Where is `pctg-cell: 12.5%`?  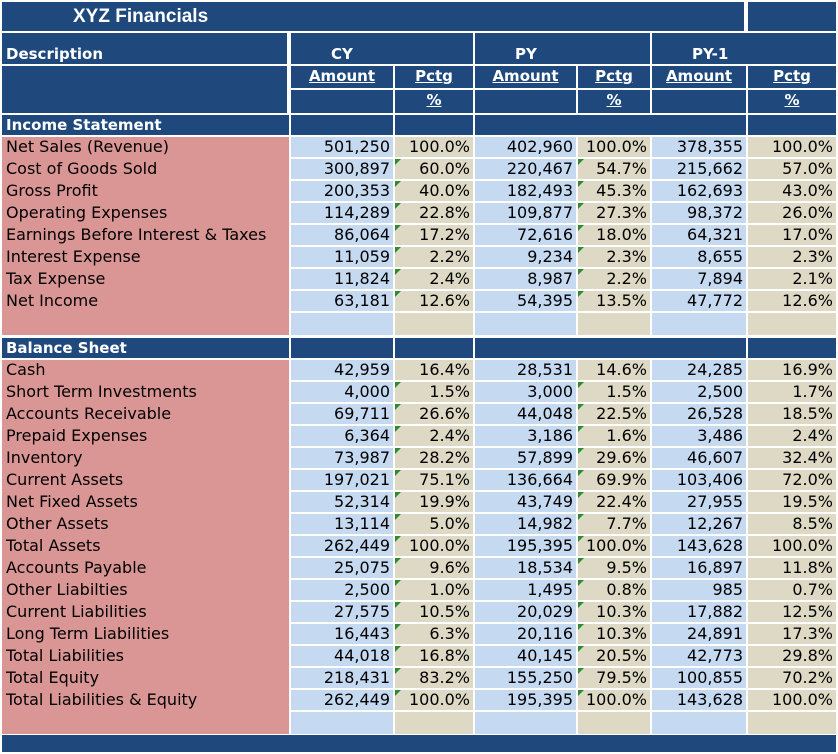
pctg-cell: 12.5% is located at coordinates (792, 612).